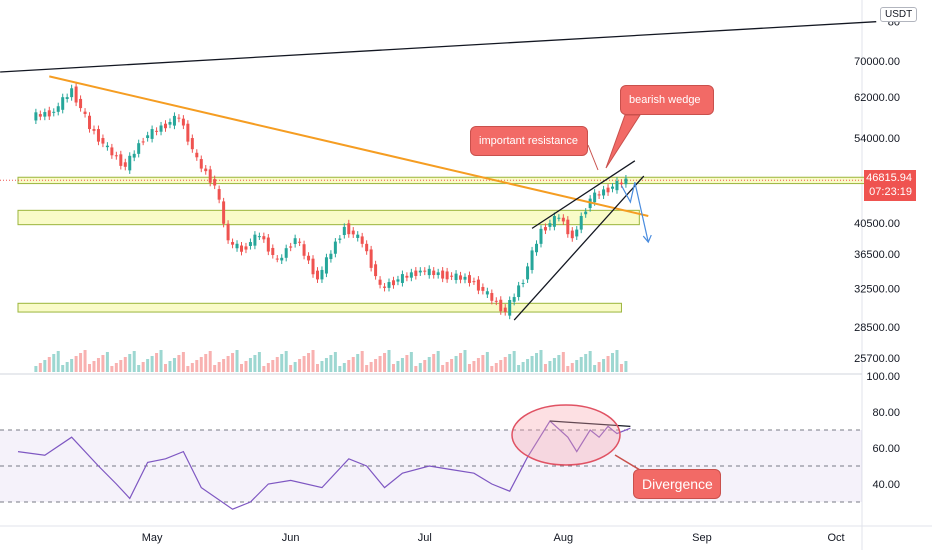 This screenshot has height=550, width=932. What do you see at coordinates (152, 538) in the screenshot?
I see `time-tick-label: May` at bounding box center [152, 538].